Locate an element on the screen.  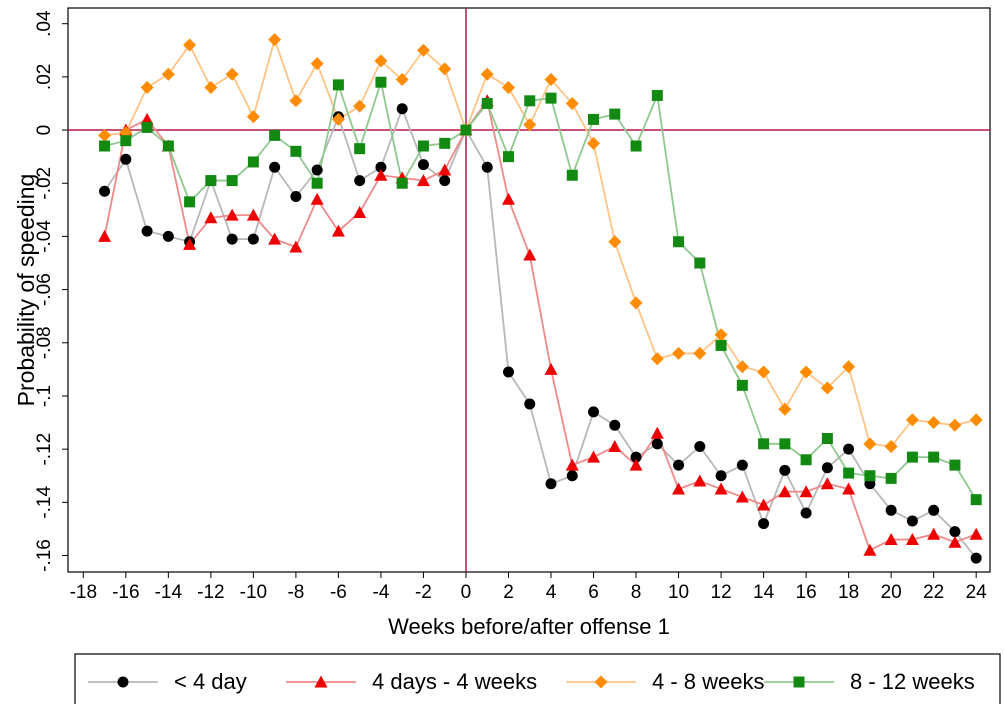
y-tick-label: -.14 is located at coordinates (44, 502).